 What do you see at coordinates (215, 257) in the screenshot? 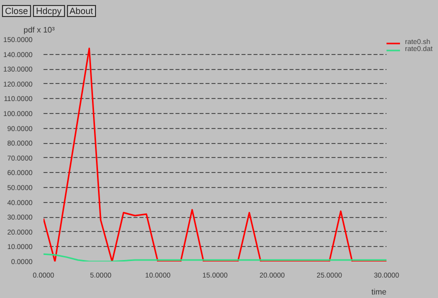
I see `line-series` at bounding box center [215, 257].